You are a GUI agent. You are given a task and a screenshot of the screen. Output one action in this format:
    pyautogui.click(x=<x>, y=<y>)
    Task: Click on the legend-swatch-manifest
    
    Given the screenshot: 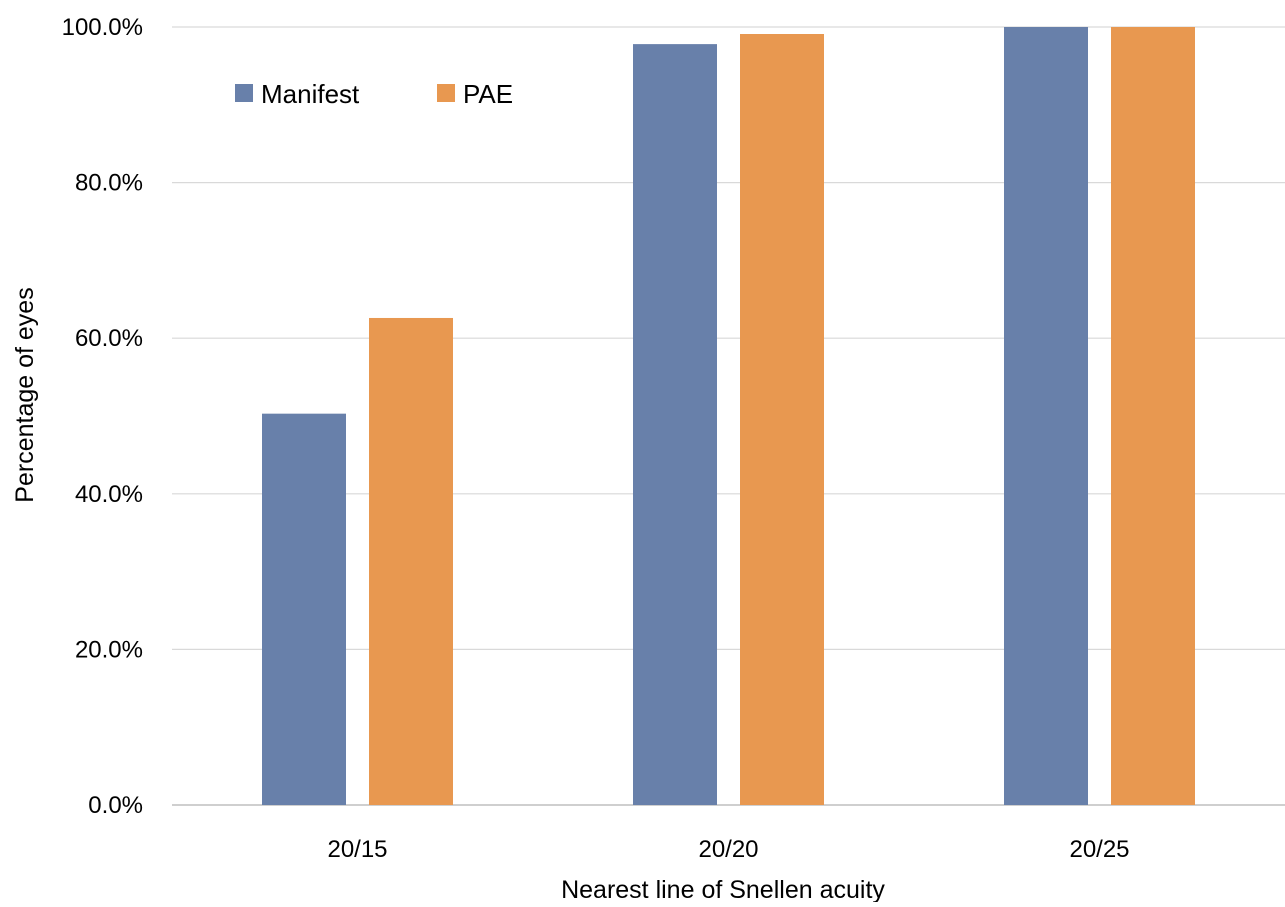 What is the action you would take?
    pyautogui.click(x=244, y=93)
    